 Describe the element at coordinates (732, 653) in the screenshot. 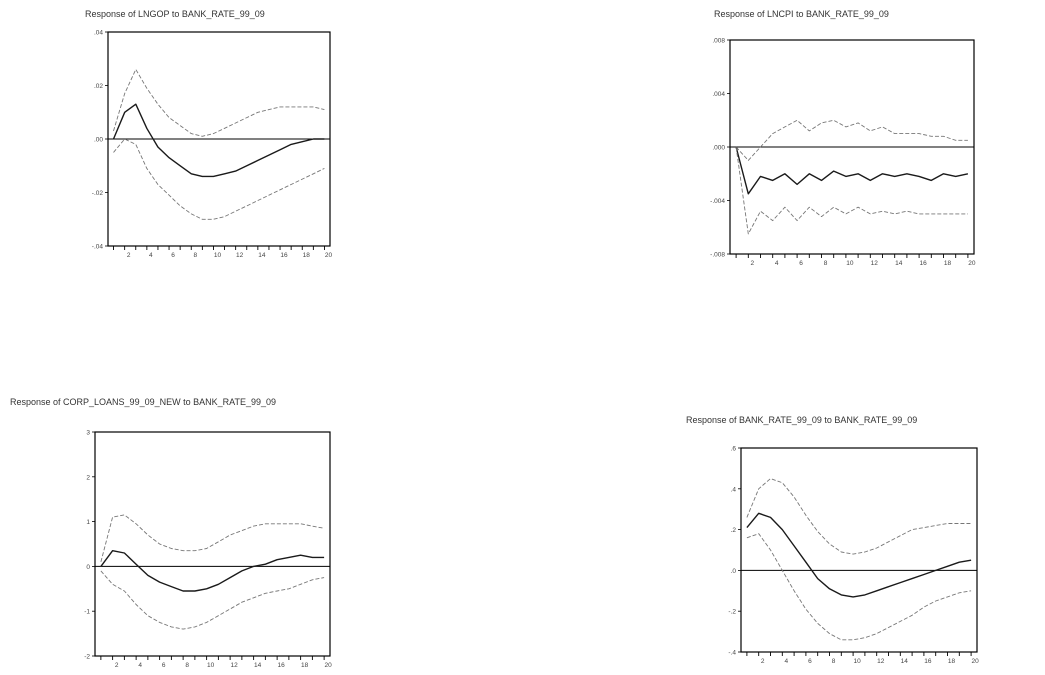

I see `y-tick-label: -.4` at that location.